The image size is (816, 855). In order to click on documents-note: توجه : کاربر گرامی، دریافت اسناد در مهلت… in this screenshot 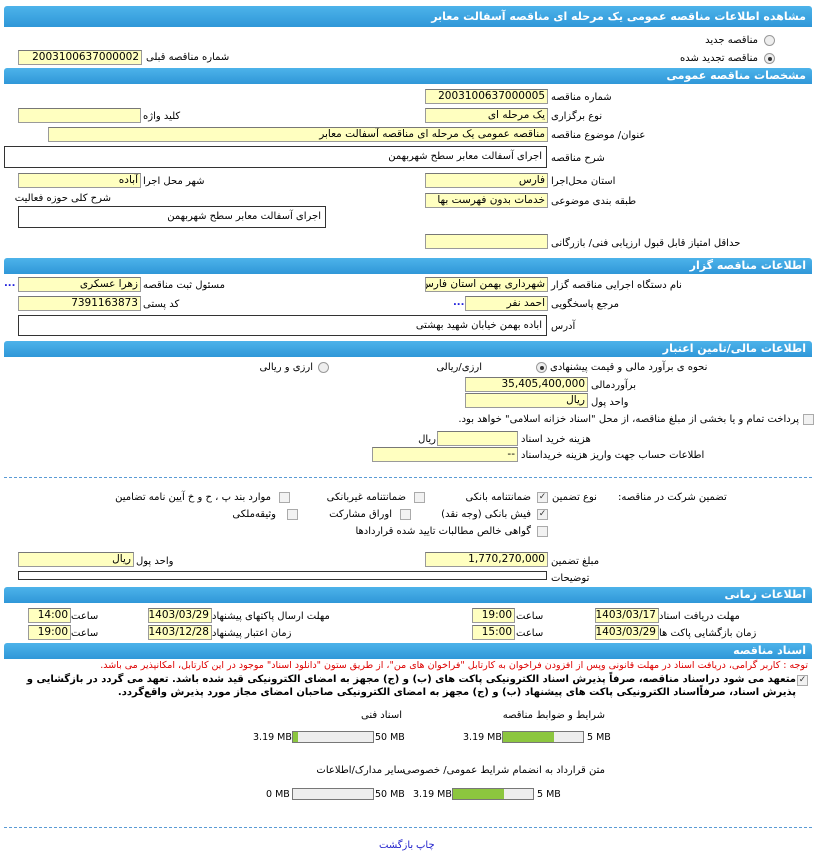, I will do `click(454, 665)`.